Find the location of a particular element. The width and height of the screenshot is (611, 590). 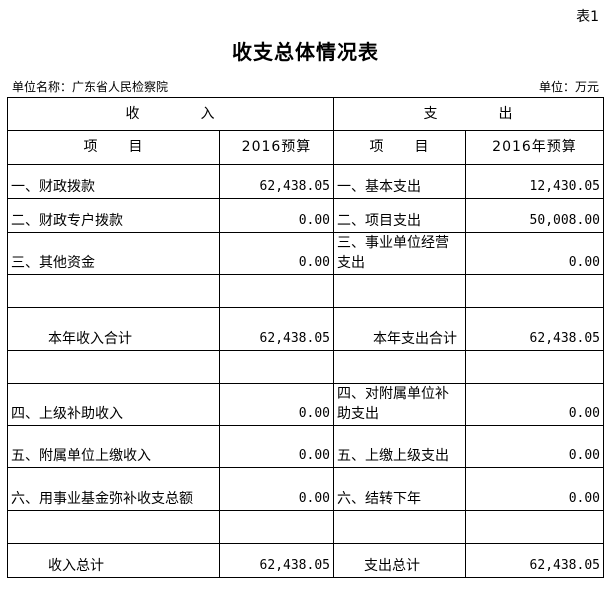

income-item: 四、上级补助收入 is located at coordinates (113, 404).